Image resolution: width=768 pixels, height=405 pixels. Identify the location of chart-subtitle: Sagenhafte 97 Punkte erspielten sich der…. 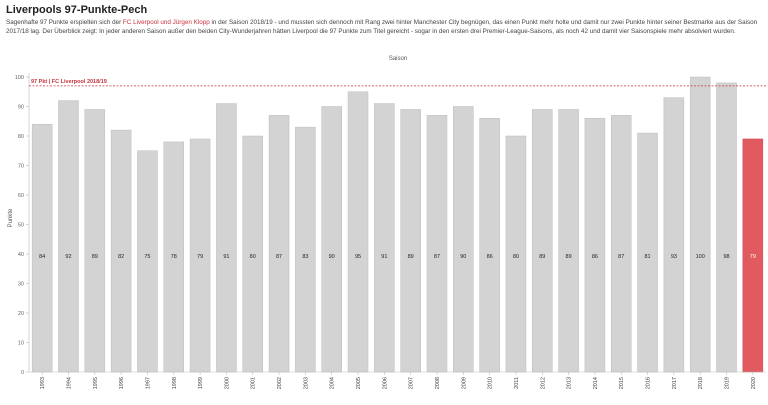
(382, 27).